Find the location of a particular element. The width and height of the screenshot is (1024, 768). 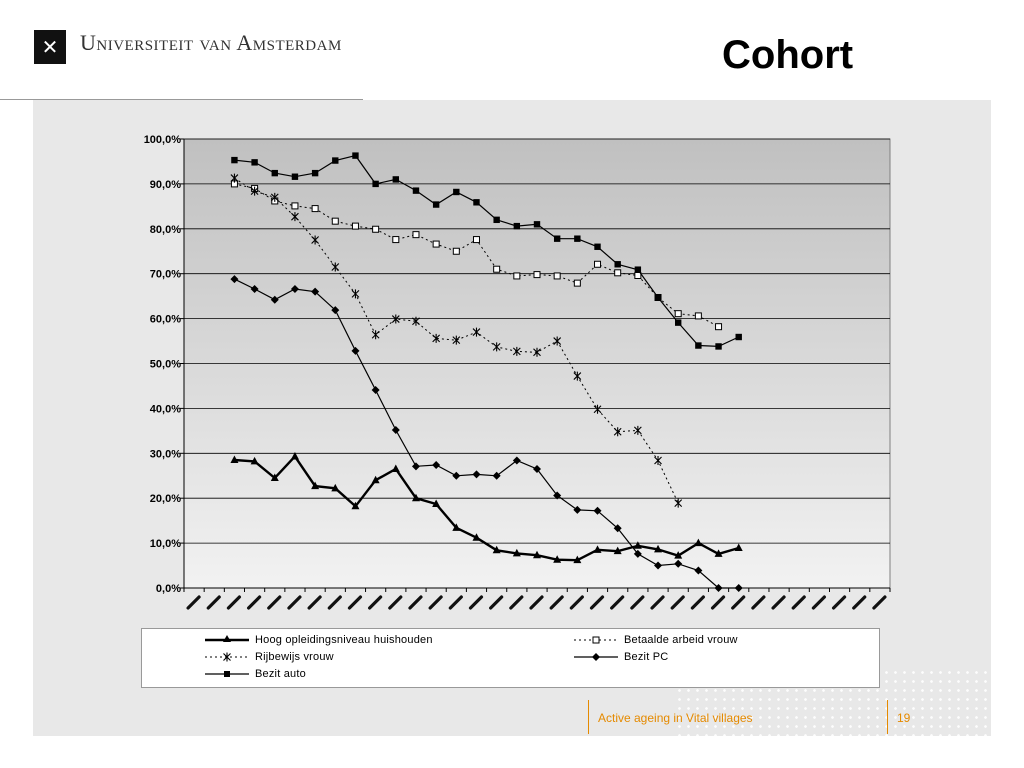

y-tick-label: 70,0% is located at coordinates (165, 275).